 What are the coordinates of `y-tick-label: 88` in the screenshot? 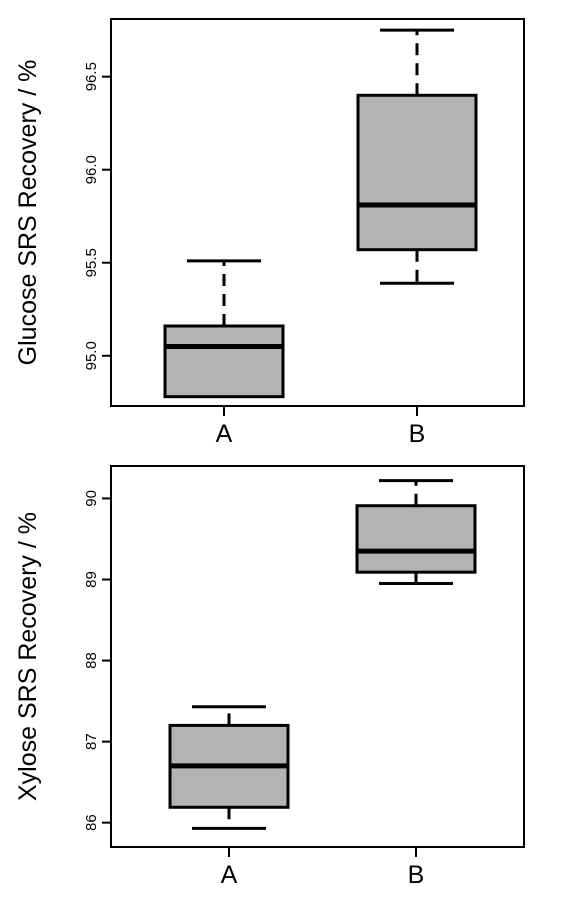 It's located at (91, 660).